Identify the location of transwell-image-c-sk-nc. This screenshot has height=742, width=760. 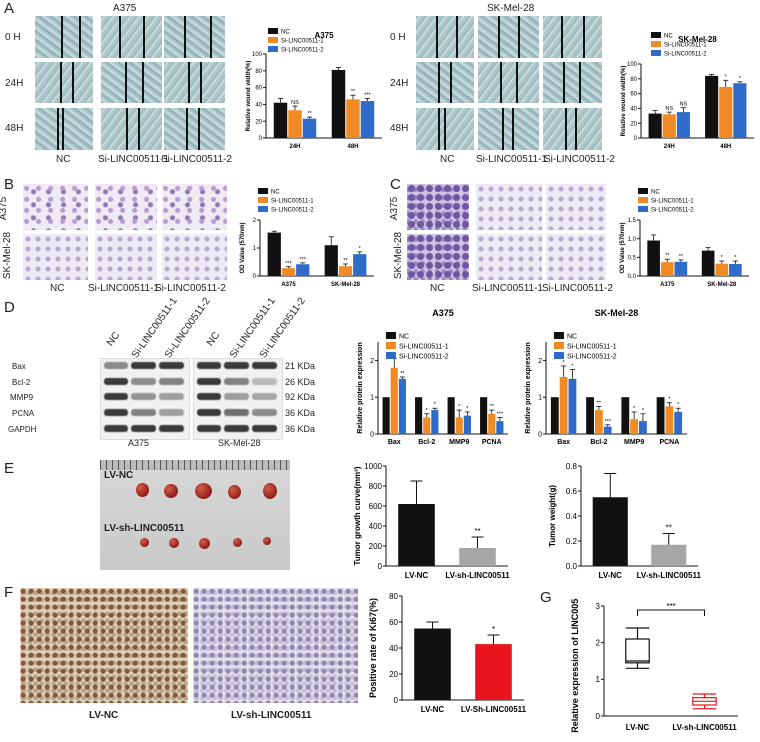
(438, 257).